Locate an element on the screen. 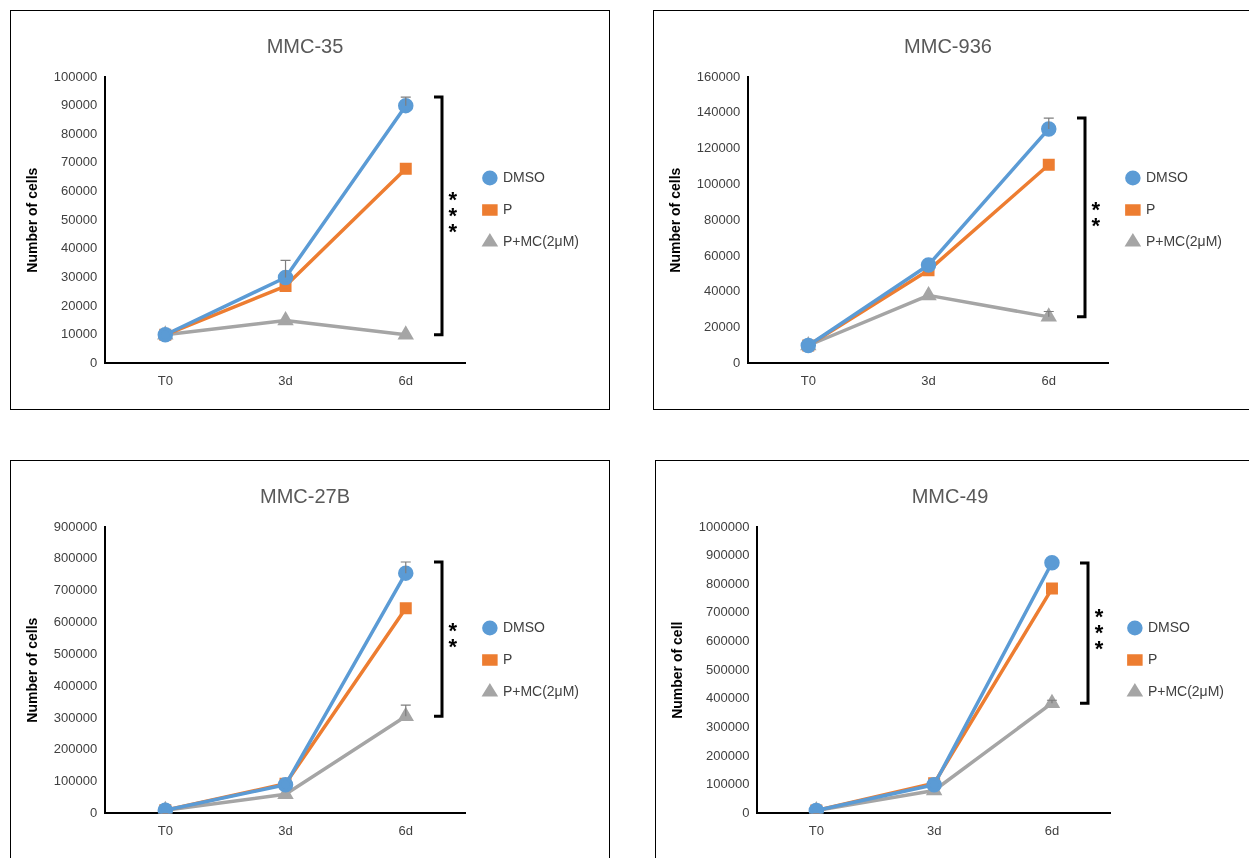 The image size is (1249, 858). y-tick-label: 1000000 is located at coordinates (724, 526).